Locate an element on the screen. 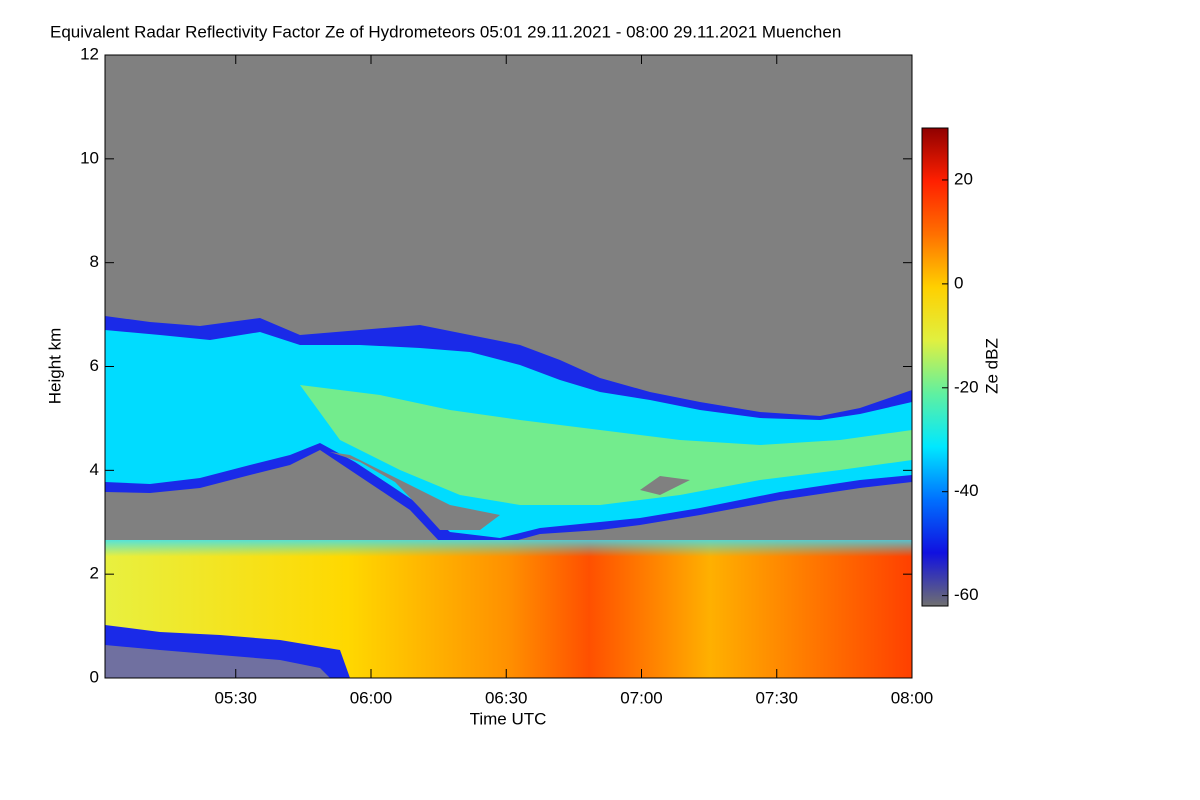  colorbar-tick-label: -40 is located at coordinates (966, 490).